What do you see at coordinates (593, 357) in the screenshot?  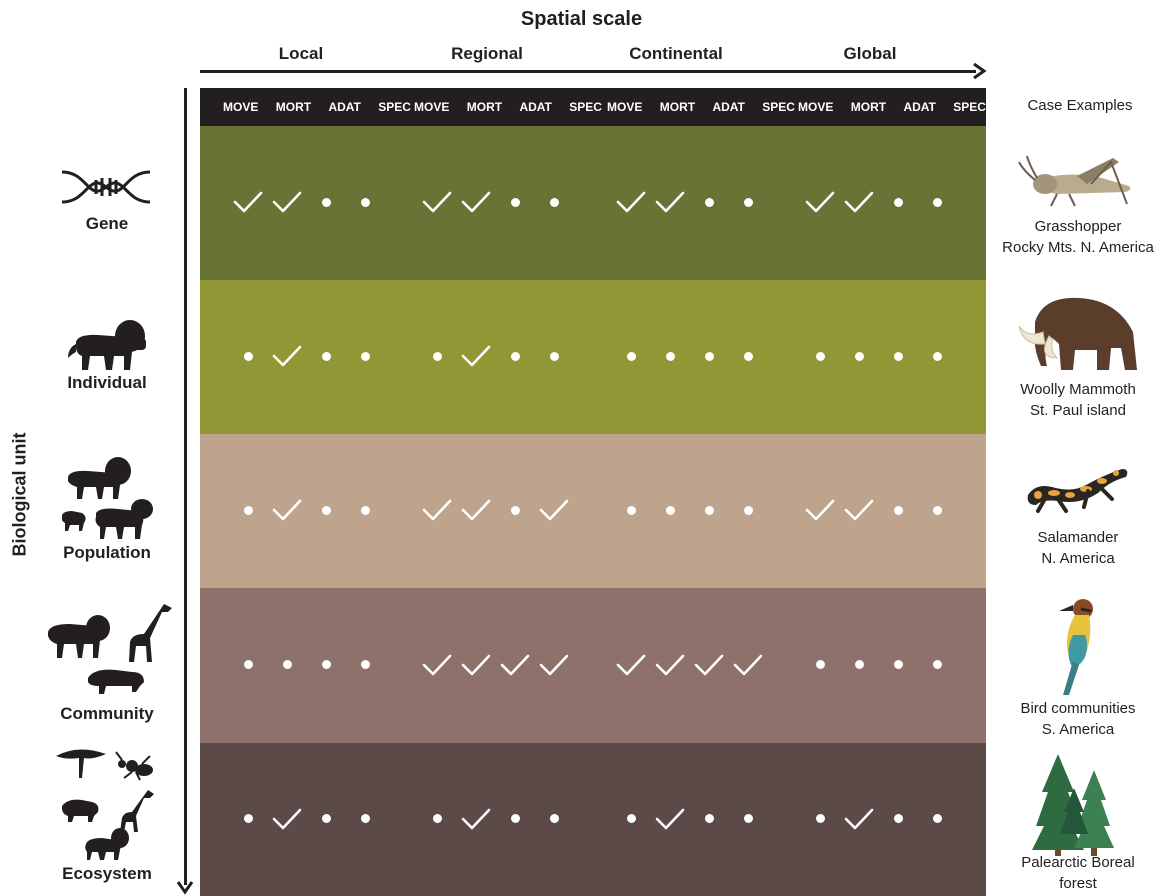 I see `row-band-individual` at bounding box center [593, 357].